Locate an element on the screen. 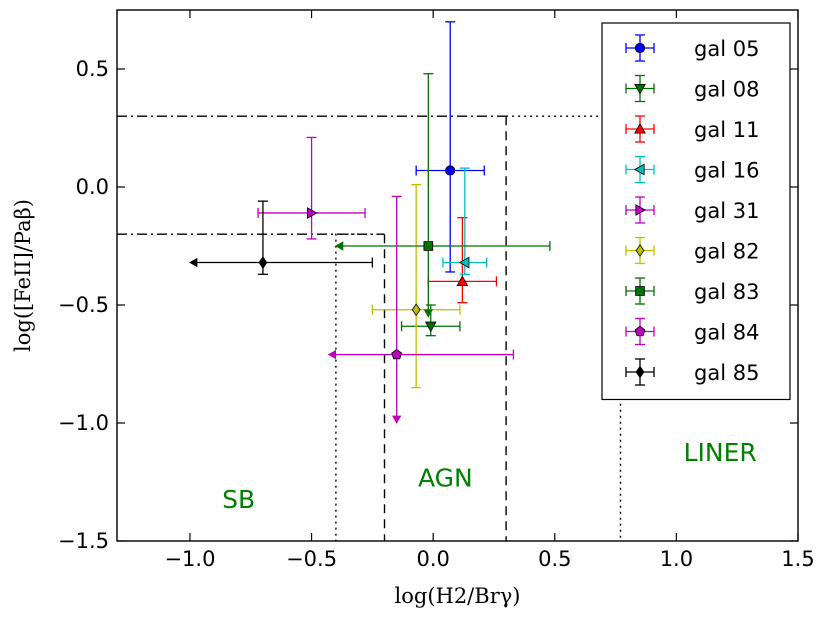 Image resolution: width=830 pixels, height=621 pixels. legend-box is located at coordinates (696, 211).